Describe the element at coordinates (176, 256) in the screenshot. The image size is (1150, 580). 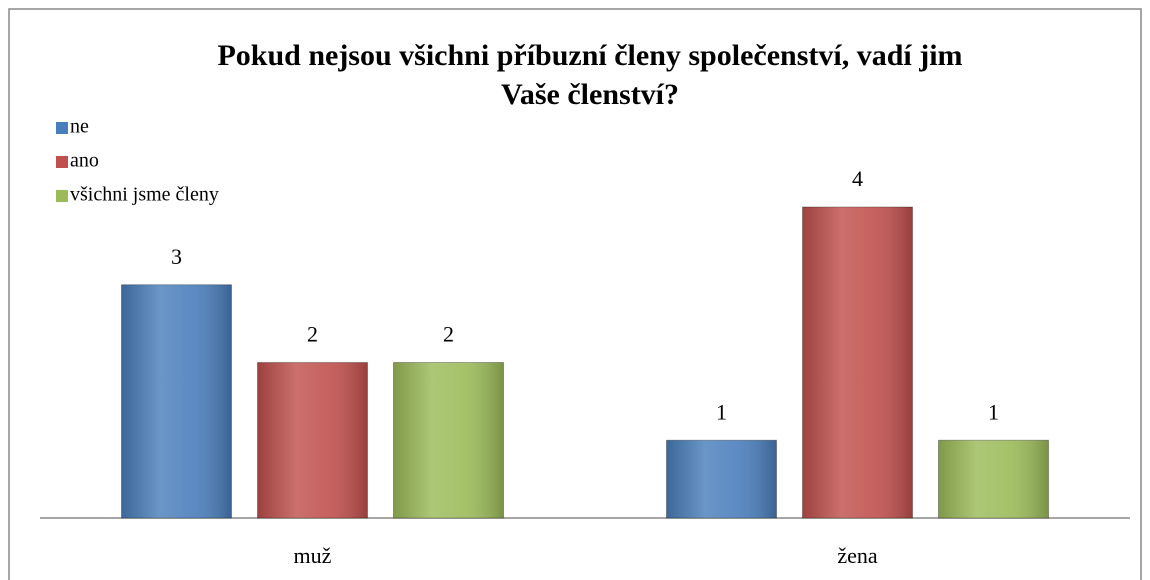
I see `data-label: 3` at that location.